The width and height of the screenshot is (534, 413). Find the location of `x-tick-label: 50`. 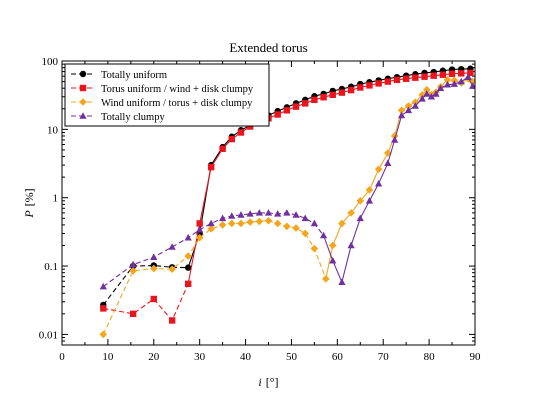

x-tick-label: 50 is located at coordinates (292, 357).